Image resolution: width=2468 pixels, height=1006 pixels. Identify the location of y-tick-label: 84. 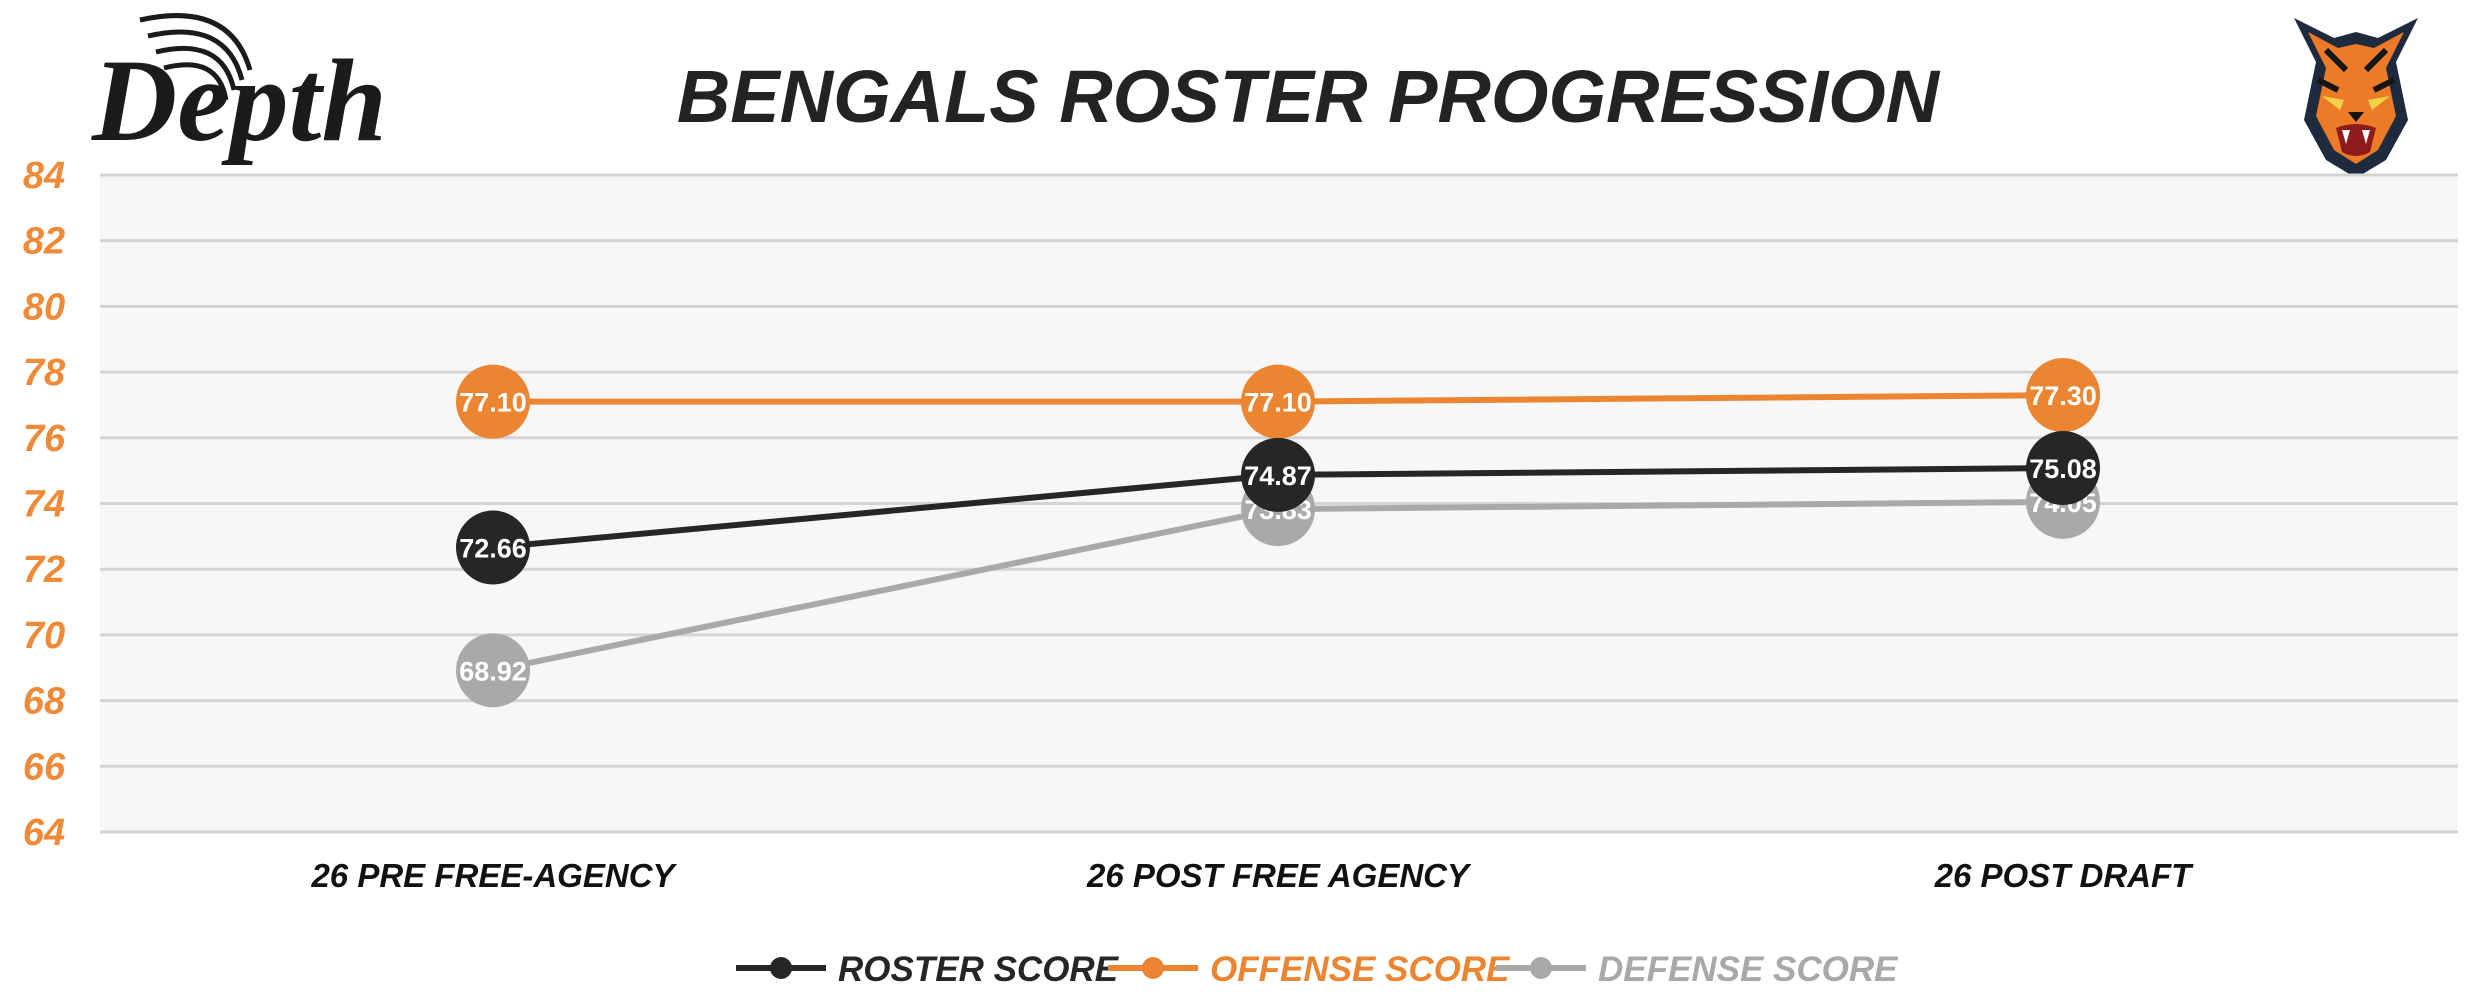
(44, 176).